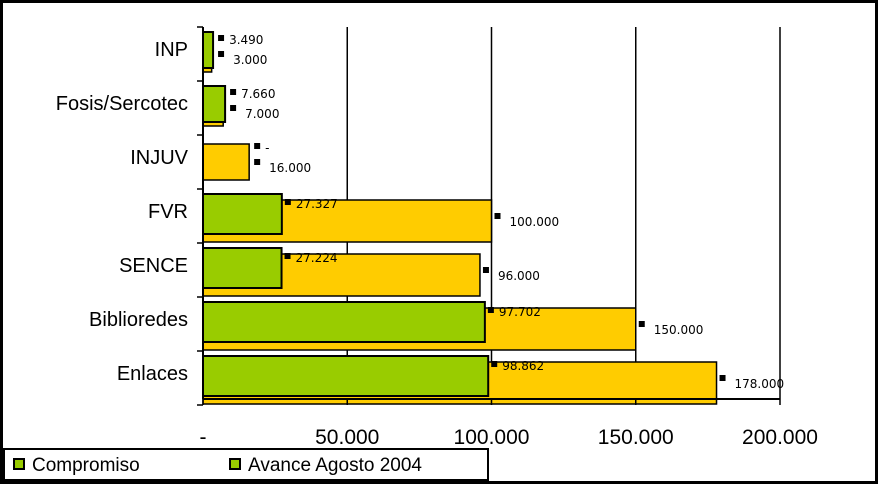 The height and width of the screenshot is (484, 878). Describe the element at coordinates (317, 204) in the screenshot. I see `avance-value-label: 27.327` at that location.